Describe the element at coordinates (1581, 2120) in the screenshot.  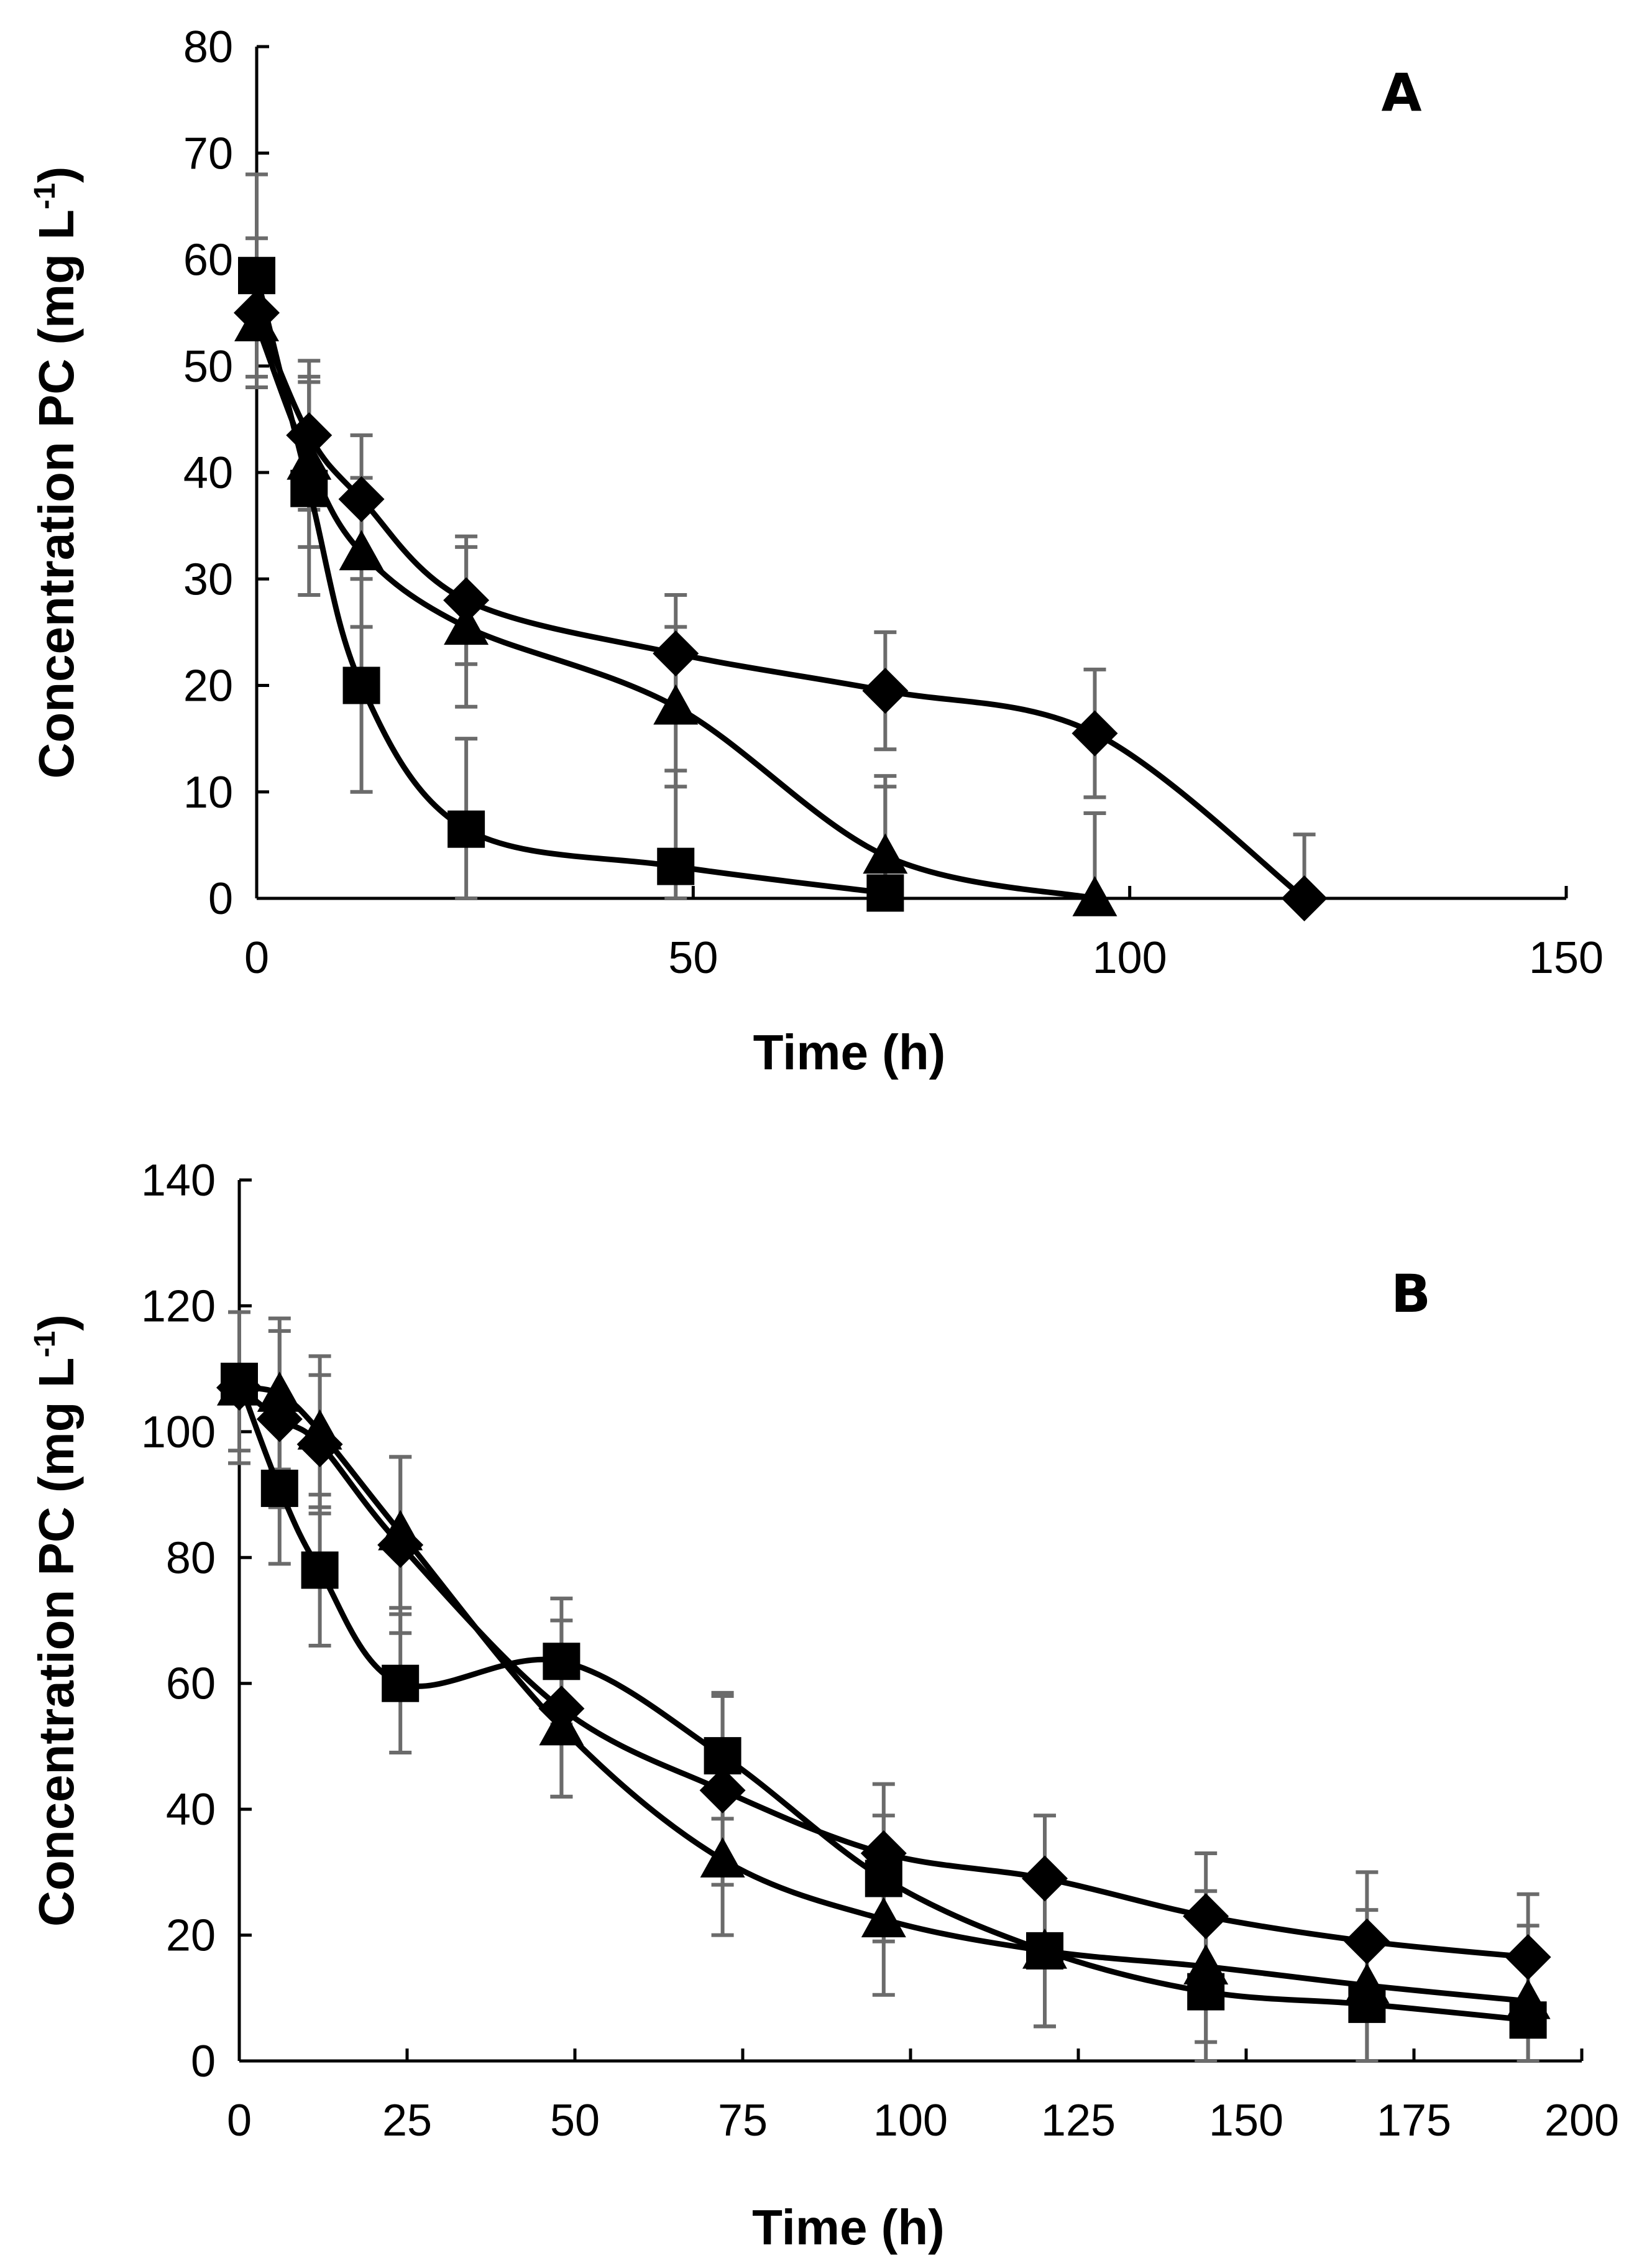
I see `x-tick-label: 200` at that location.